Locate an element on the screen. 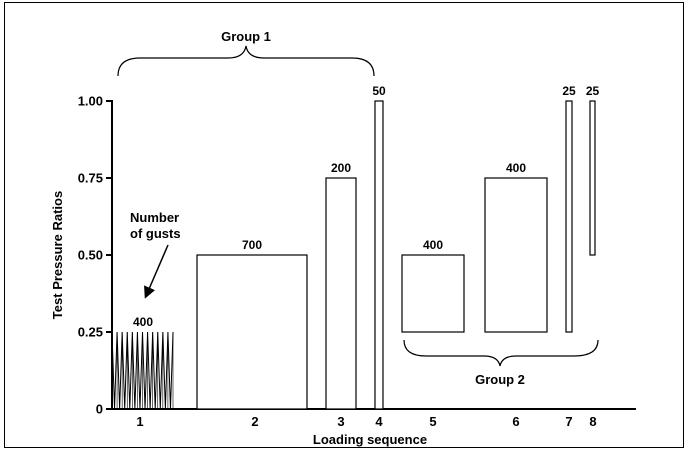 This screenshot has width=689, height=451. x-tick-label: 3 is located at coordinates (340, 421).